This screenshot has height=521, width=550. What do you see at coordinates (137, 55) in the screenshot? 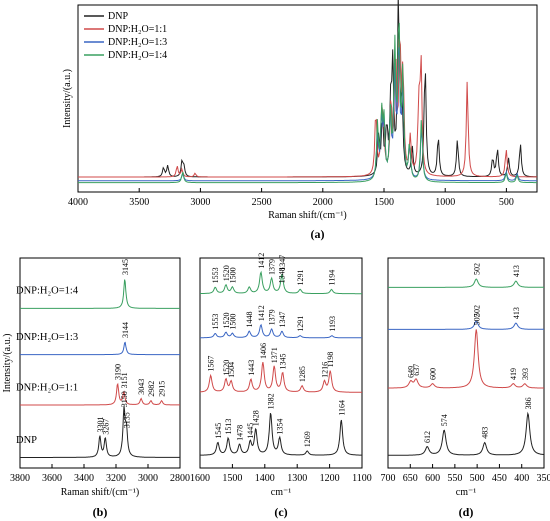
I see `legend-entry: DNP:H₂O=1:4` at bounding box center [137, 55].